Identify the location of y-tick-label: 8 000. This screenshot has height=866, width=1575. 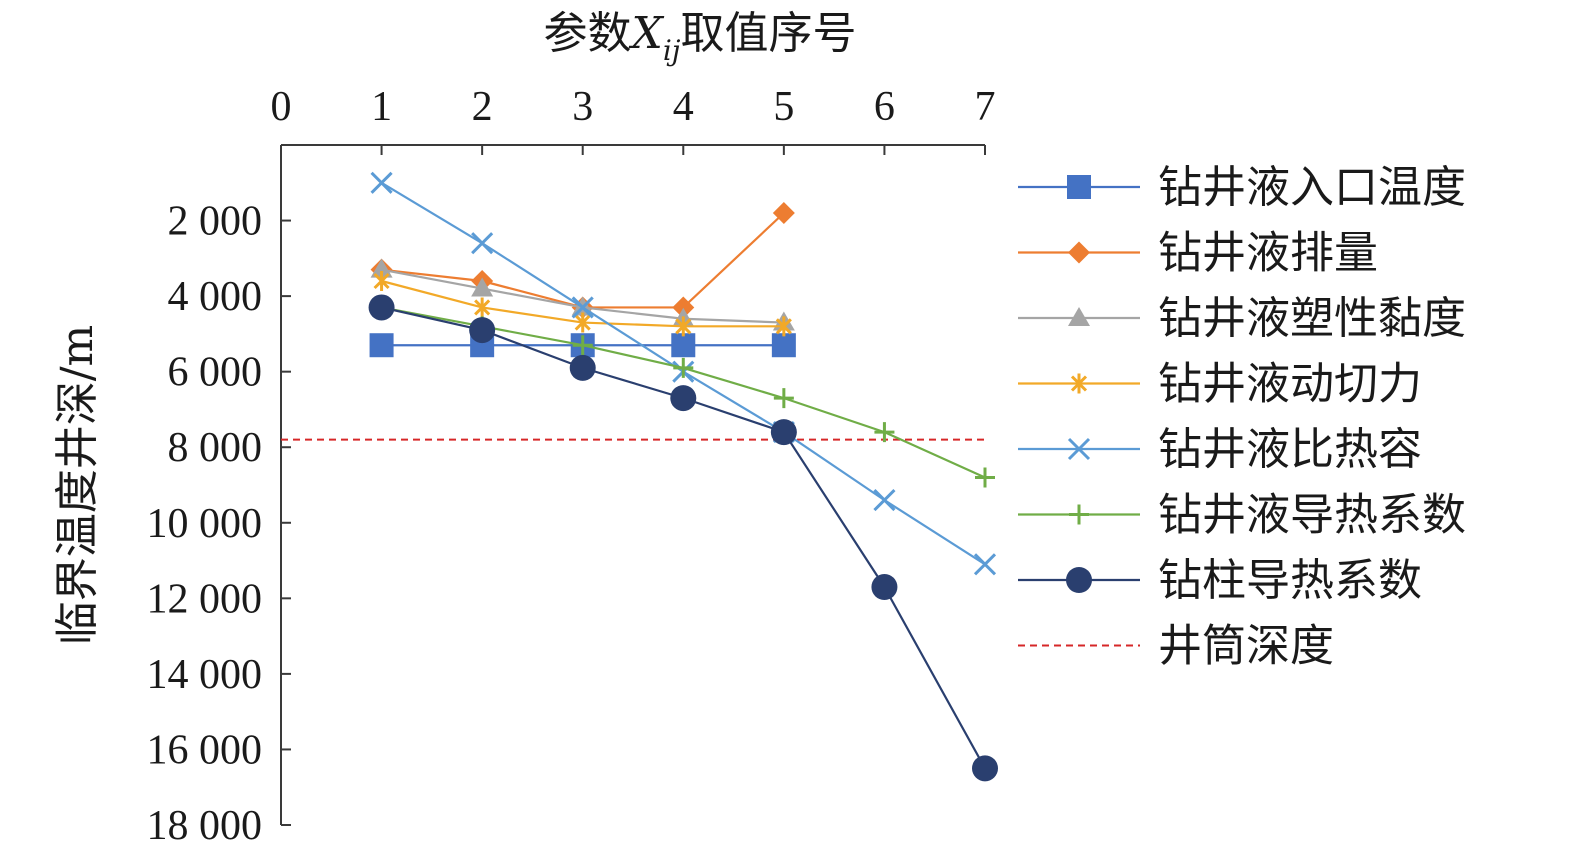
(215, 448).